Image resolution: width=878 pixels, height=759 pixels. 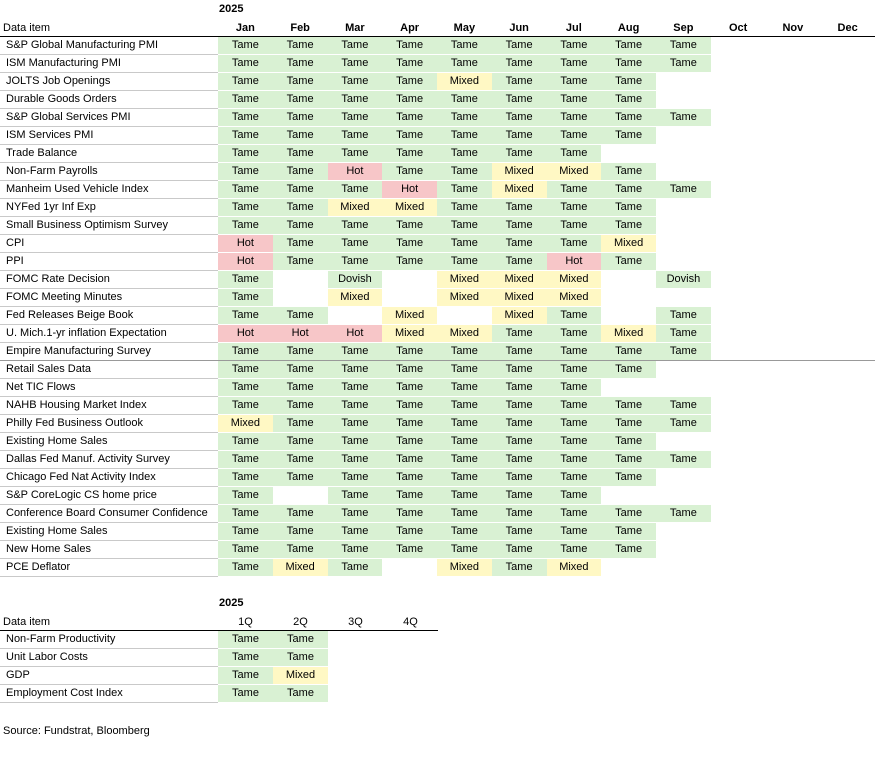 I want to click on column-header-4q: 4Q, so click(x=410, y=622).